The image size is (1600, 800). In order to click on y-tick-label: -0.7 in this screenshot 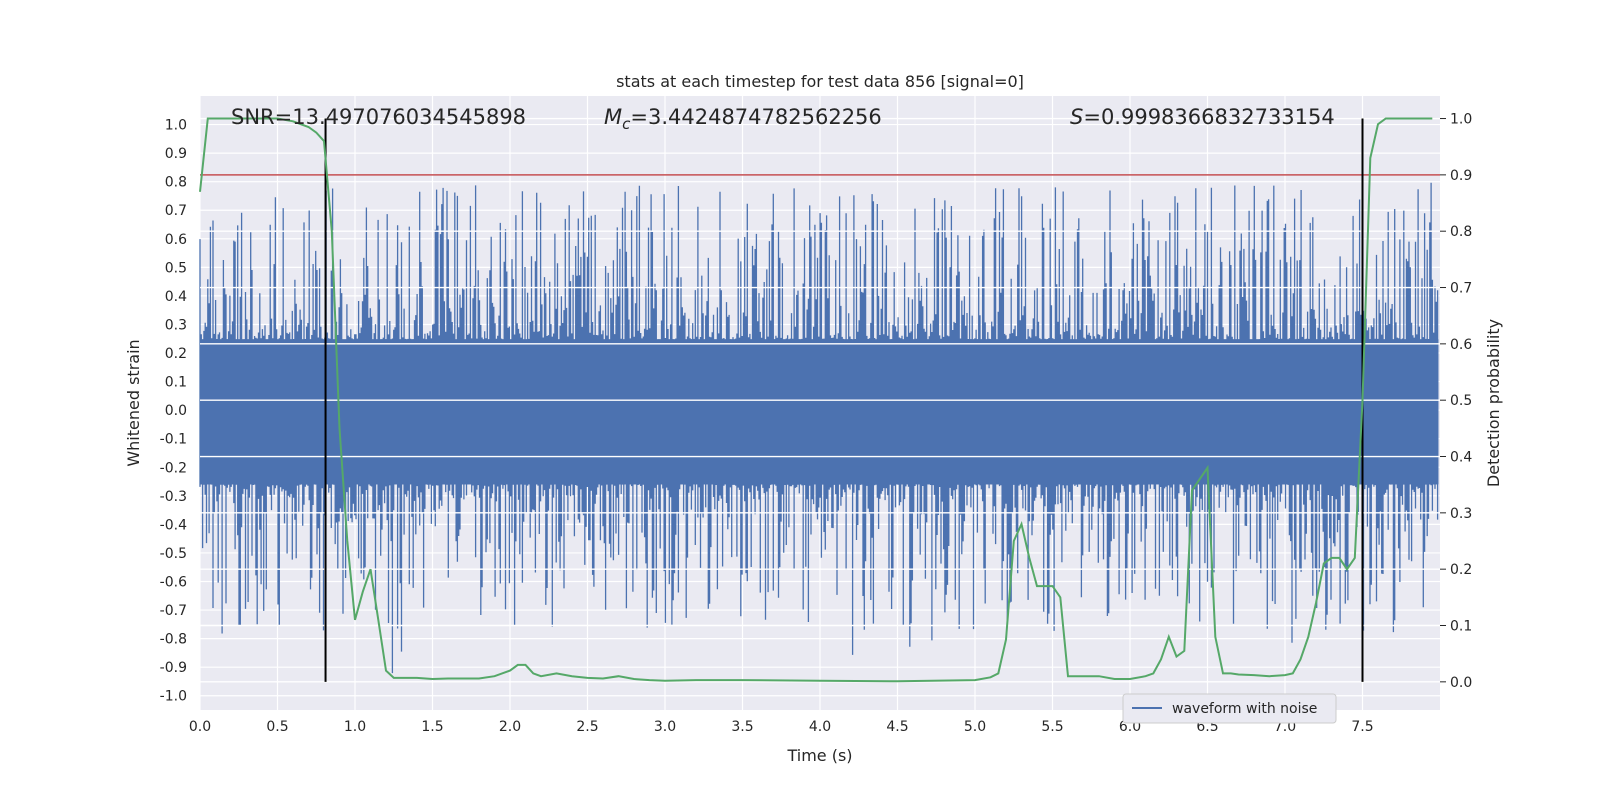, I will do `click(173, 611)`.